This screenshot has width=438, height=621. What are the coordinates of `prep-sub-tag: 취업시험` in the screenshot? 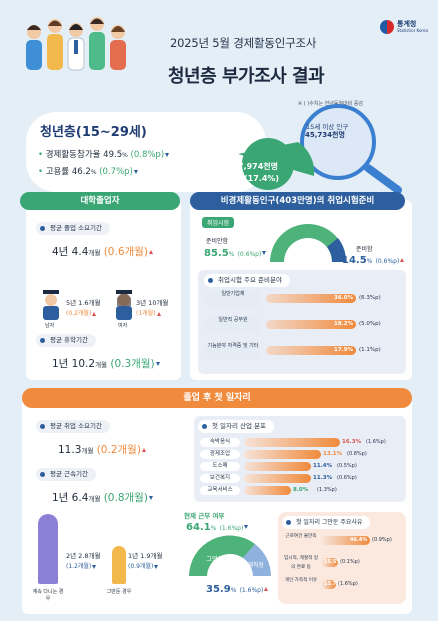 It's located at (218, 222).